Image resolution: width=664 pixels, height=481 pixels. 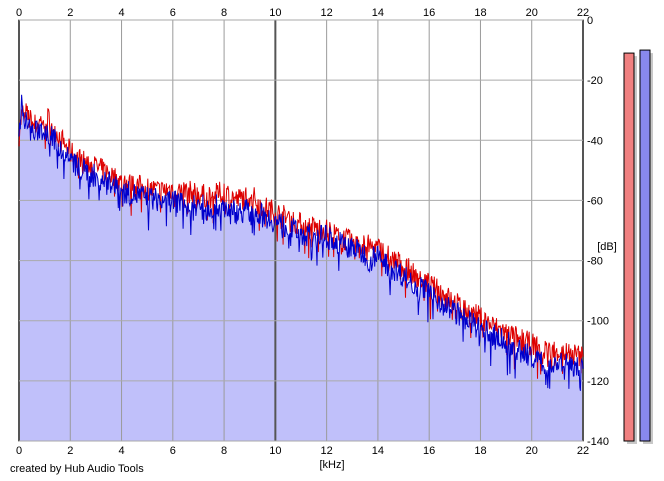 What do you see at coordinates (583, 451) in the screenshot?
I see `x-tick-label-bottom: 22` at bounding box center [583, 451].